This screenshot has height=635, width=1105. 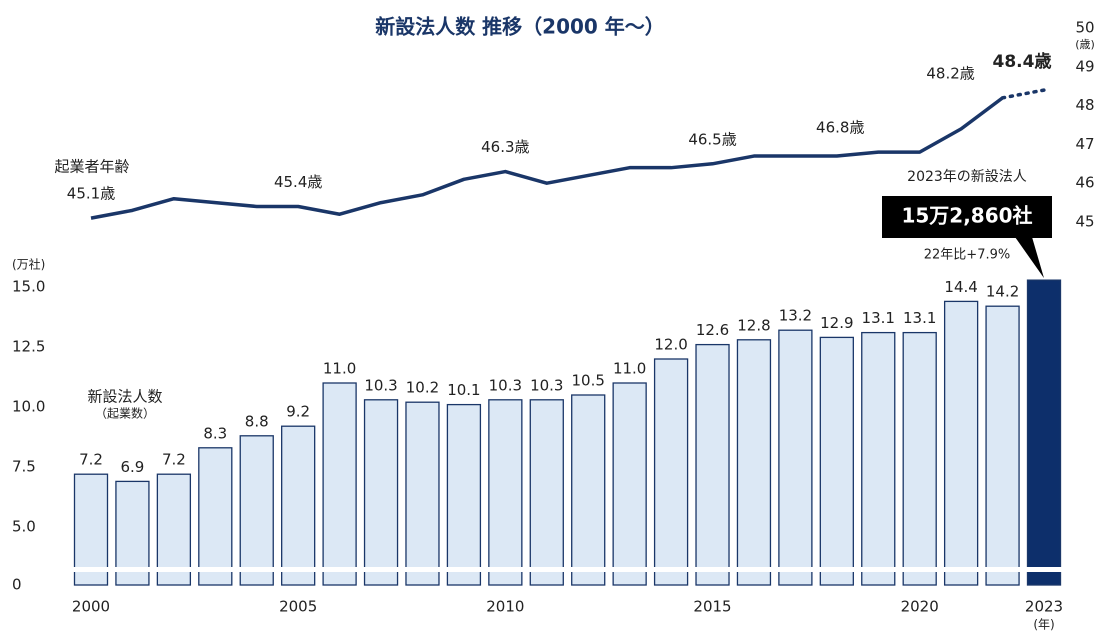 I want to click on bar-series-sub: （起業数）, so click(x=125, y=413).